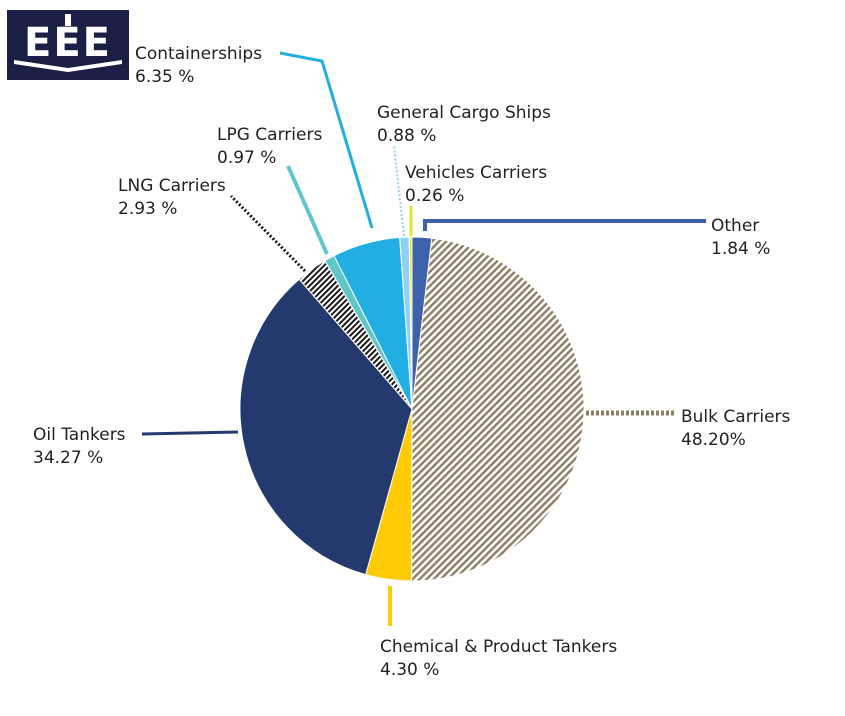 This screenshot has height=716, width=845. What do you see at coordinates (434, 196) in the screenshot?
I see `label-vehicles-value: 0.26 %` at bounding box center [434, 196].